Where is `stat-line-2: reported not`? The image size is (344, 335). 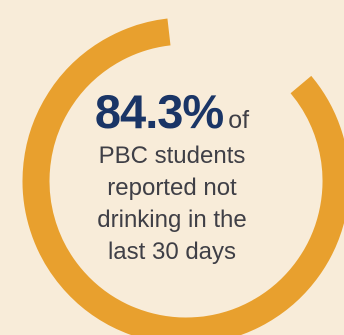
stat-line-2: reported not is located at coordinates (172, 187).